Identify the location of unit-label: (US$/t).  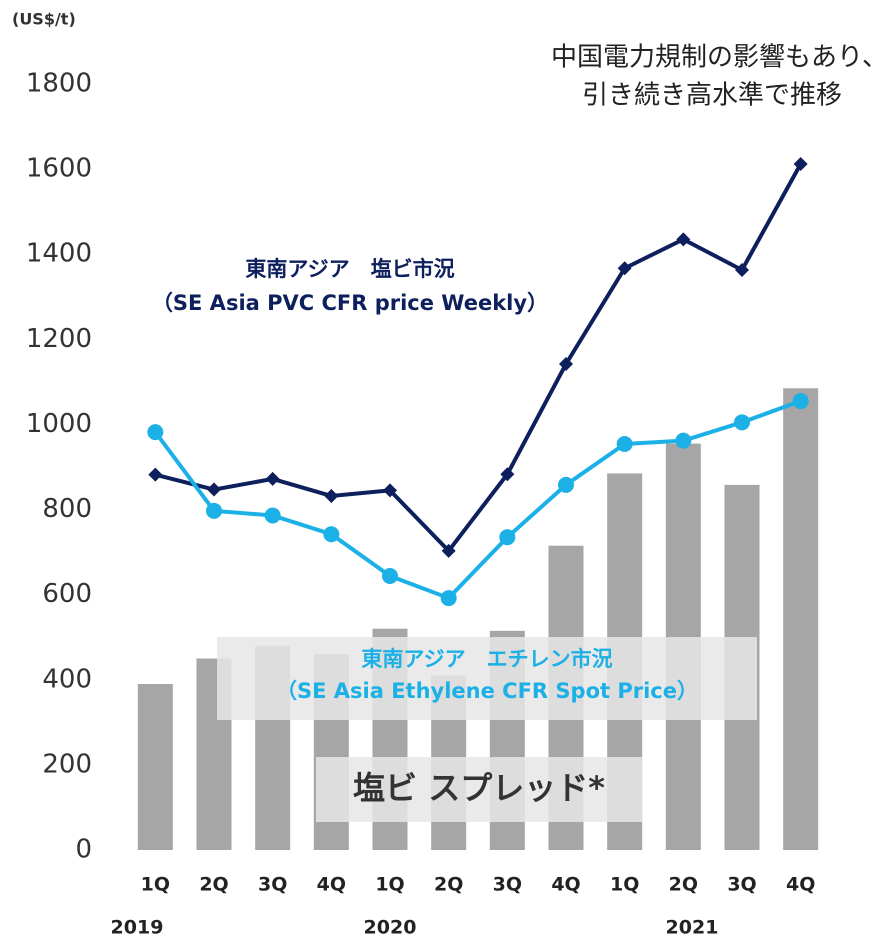
(44, 19).